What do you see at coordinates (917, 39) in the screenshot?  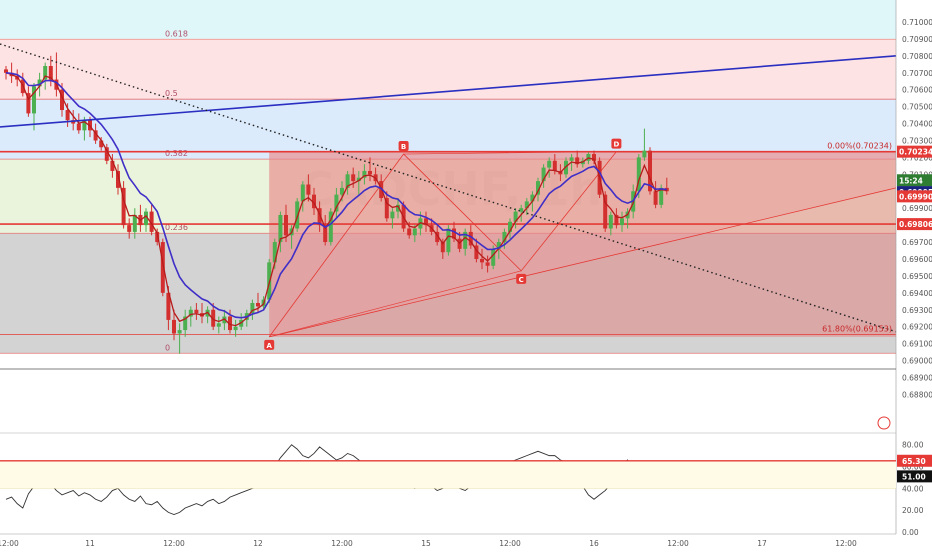 I see `price-tick-label: 0.70900` at bounding box center [917, 39].